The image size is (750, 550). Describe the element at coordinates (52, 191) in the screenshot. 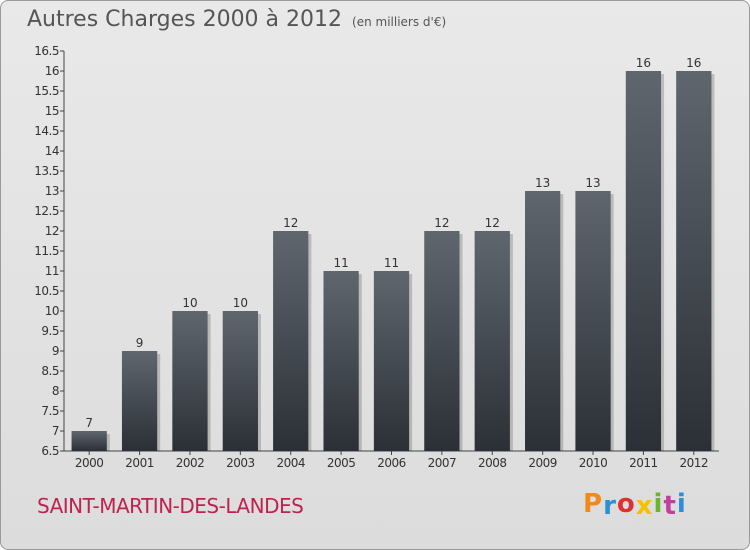

I see `y-tick-label: 13` at that location.